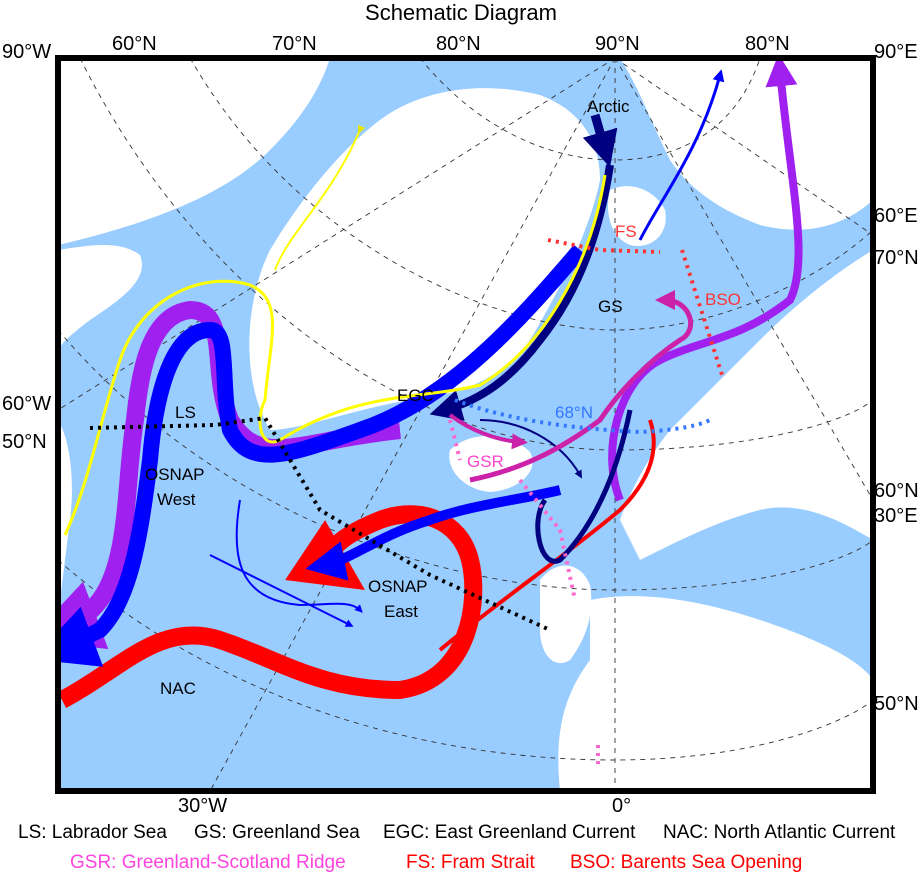 This screenshot has width=923, height=880. Describe the element at coordinates (461, 12) in the screenshot. I see `diagram-title: Schematic Diagram` at that location.